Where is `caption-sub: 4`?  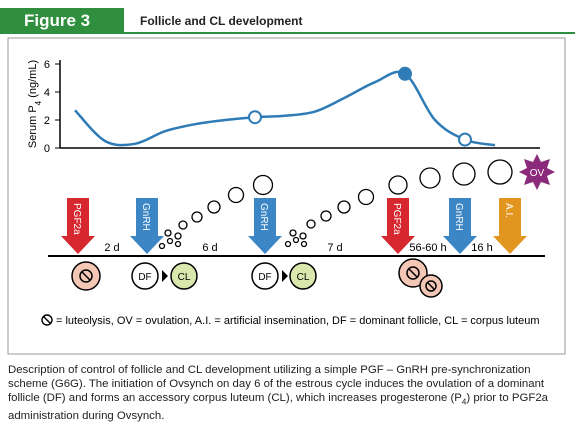 caption-sub: 4 is located at coordinates (464, 402).